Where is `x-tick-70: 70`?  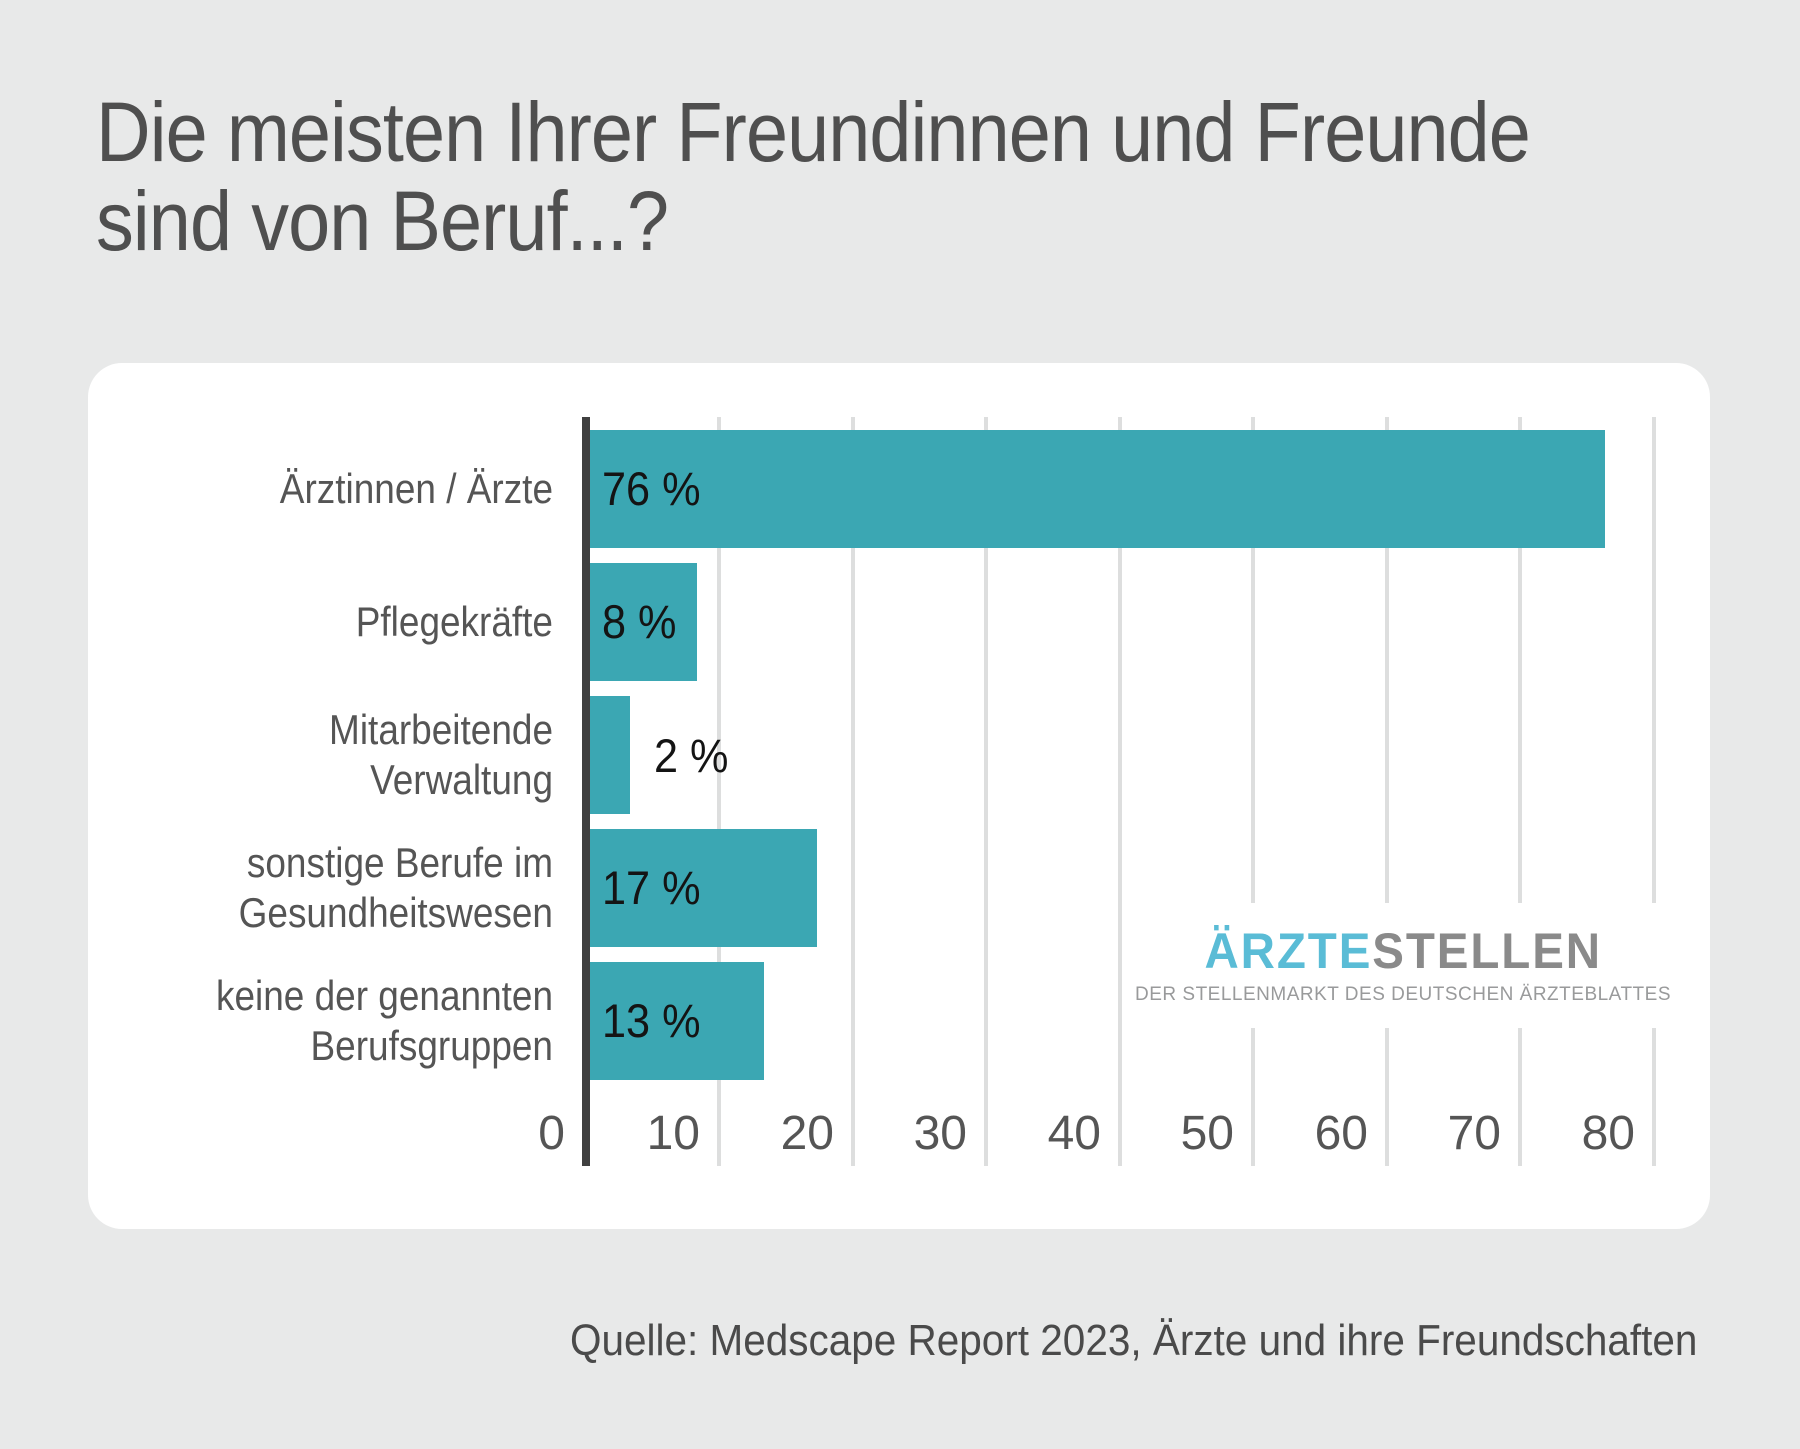 x-tick-70: 70 is located at coordinates (1474, 1133).